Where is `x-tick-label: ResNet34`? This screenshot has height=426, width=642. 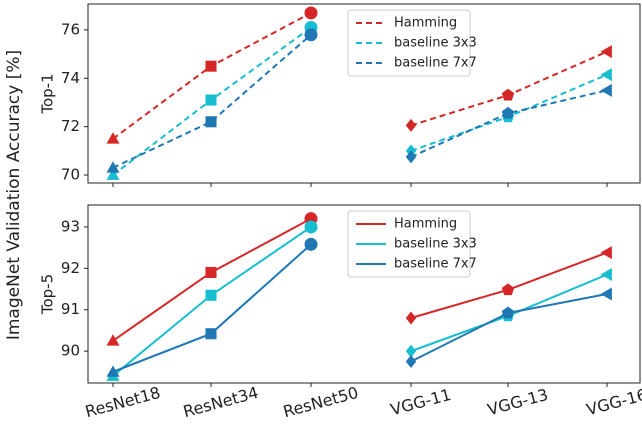 x-tick-label: ResNet34 is located at coordinates (220, 402).